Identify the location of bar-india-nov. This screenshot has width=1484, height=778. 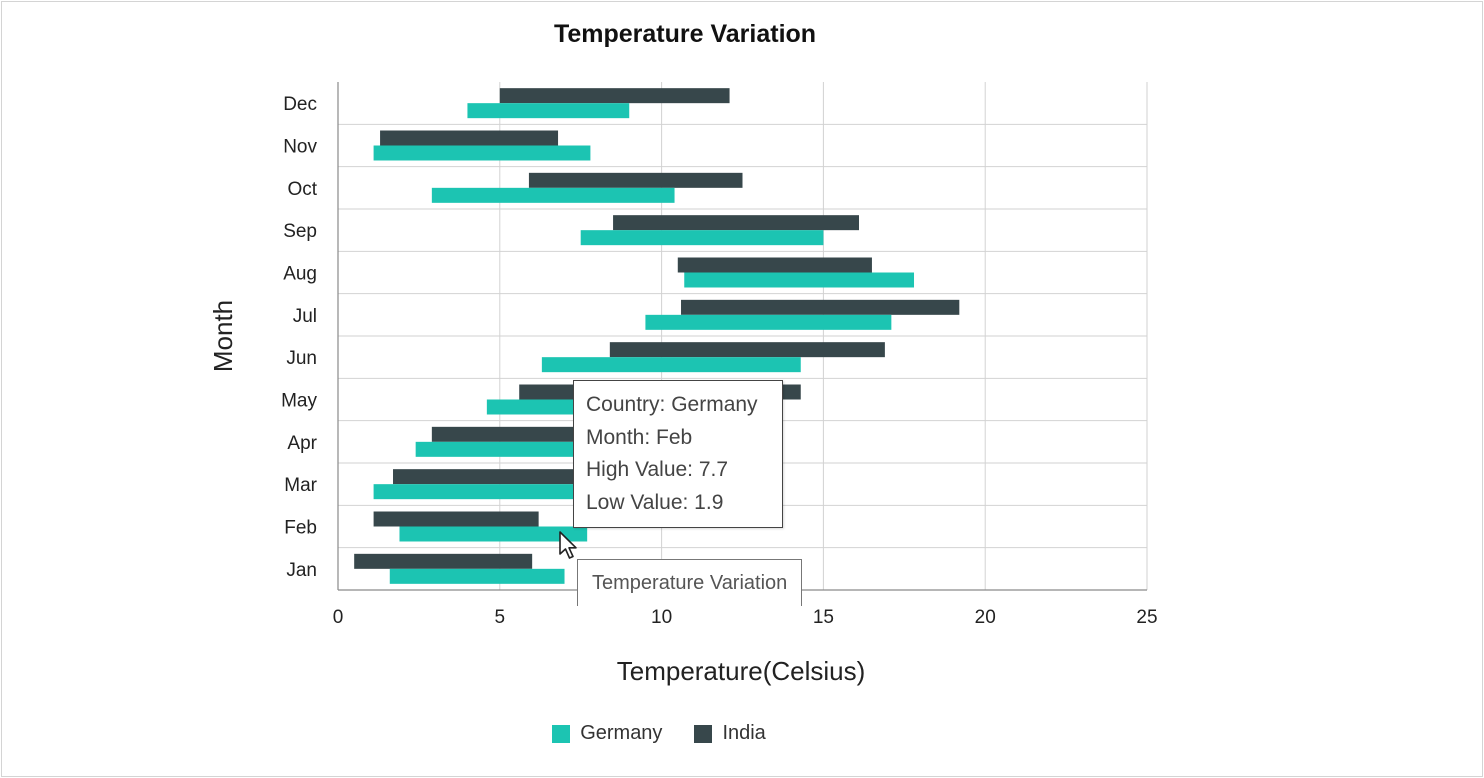
(469, 138).